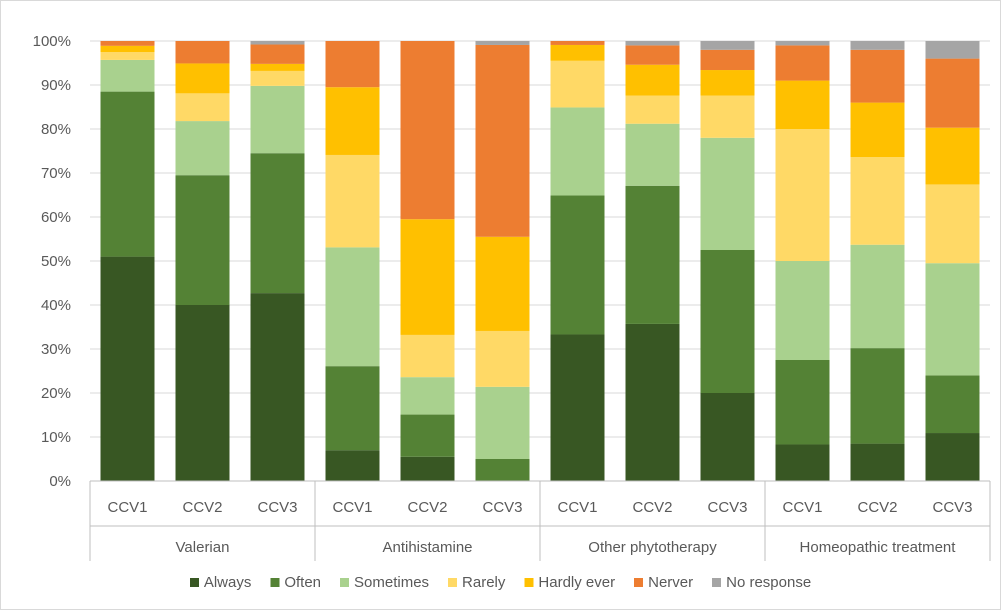  Describe the element at coordinates (652, 547) in the screenshot. I see `group-label: Other phytotherapy` at that location.